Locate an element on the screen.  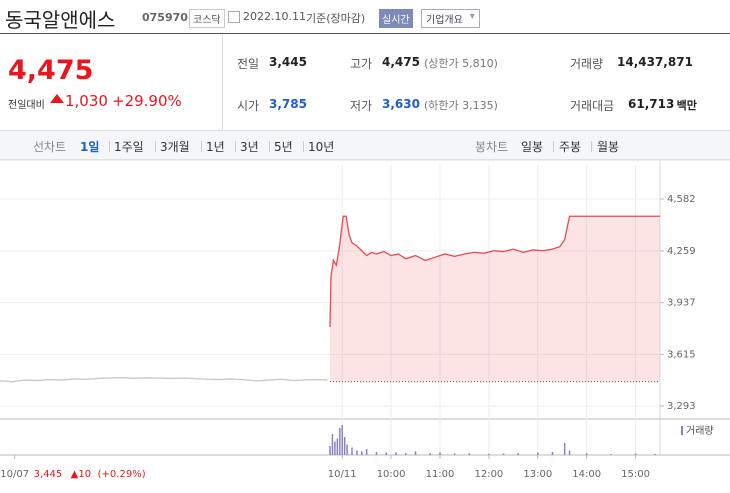
y-tick-label: 3,293 is located at coordinates (681, 406).